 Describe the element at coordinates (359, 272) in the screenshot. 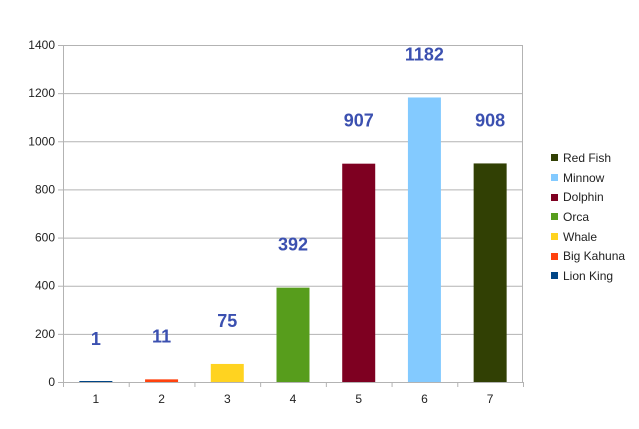

I see `bar-dolphin` at that location.